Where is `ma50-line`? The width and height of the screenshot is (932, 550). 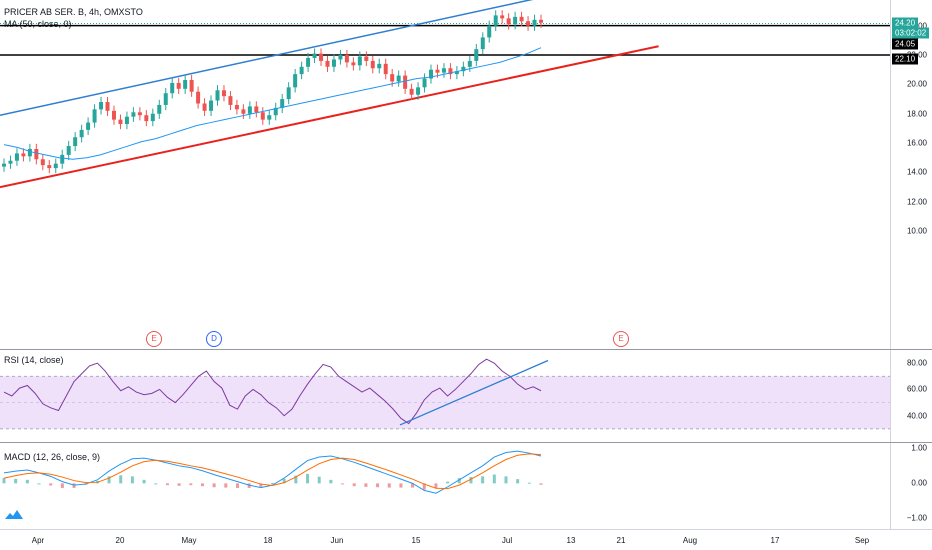
ma50-line is located at coordinates (272, 103).